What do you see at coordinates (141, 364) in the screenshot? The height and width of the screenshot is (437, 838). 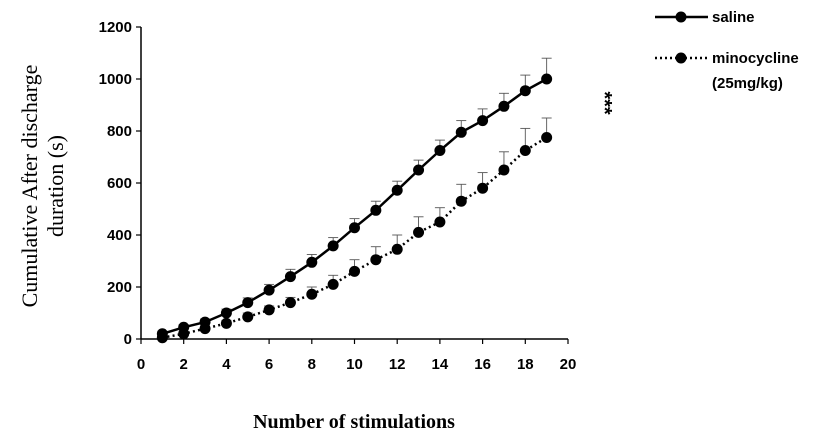 I see `x-tick-label: 0` at bounding box center [141, 364].